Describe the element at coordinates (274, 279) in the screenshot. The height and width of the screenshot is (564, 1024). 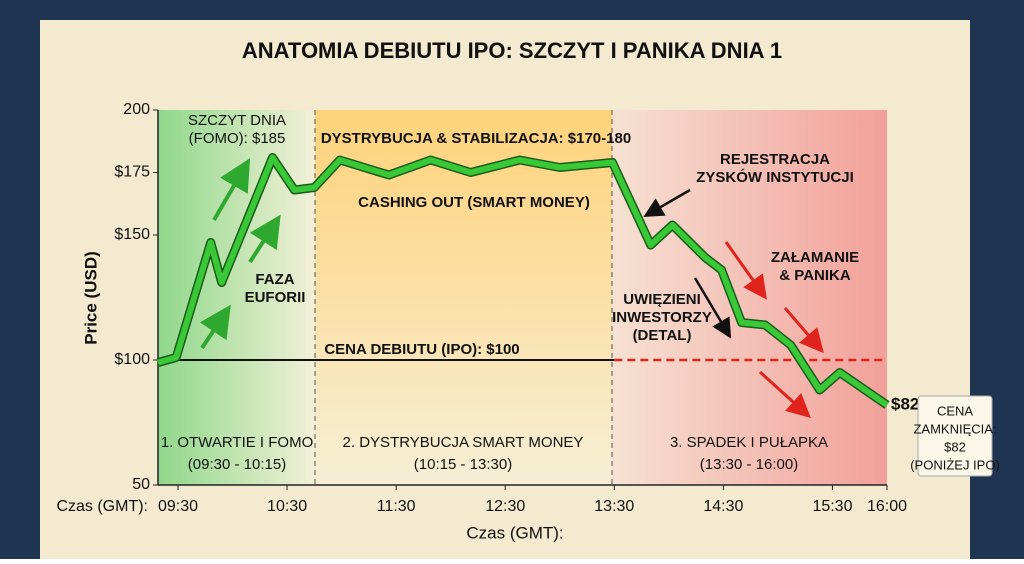
I see `annotation: FAZA` at that location.